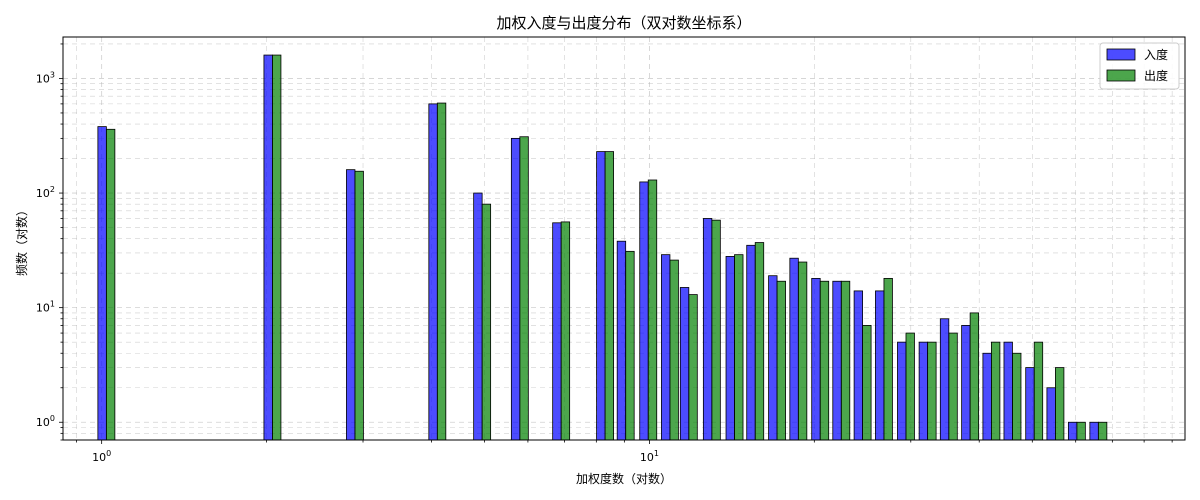 This screenshot has height=500, width=1200. I want to click on y-tick-label: 10³, so click(45, 77).